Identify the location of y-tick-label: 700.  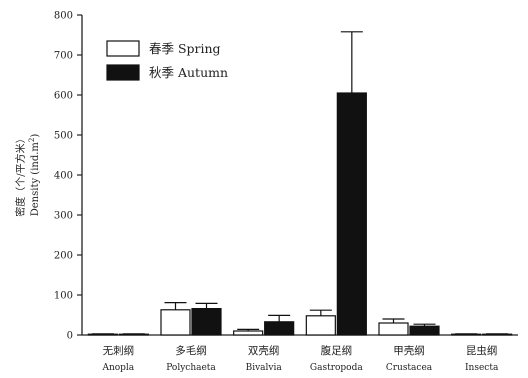
(63, 56).